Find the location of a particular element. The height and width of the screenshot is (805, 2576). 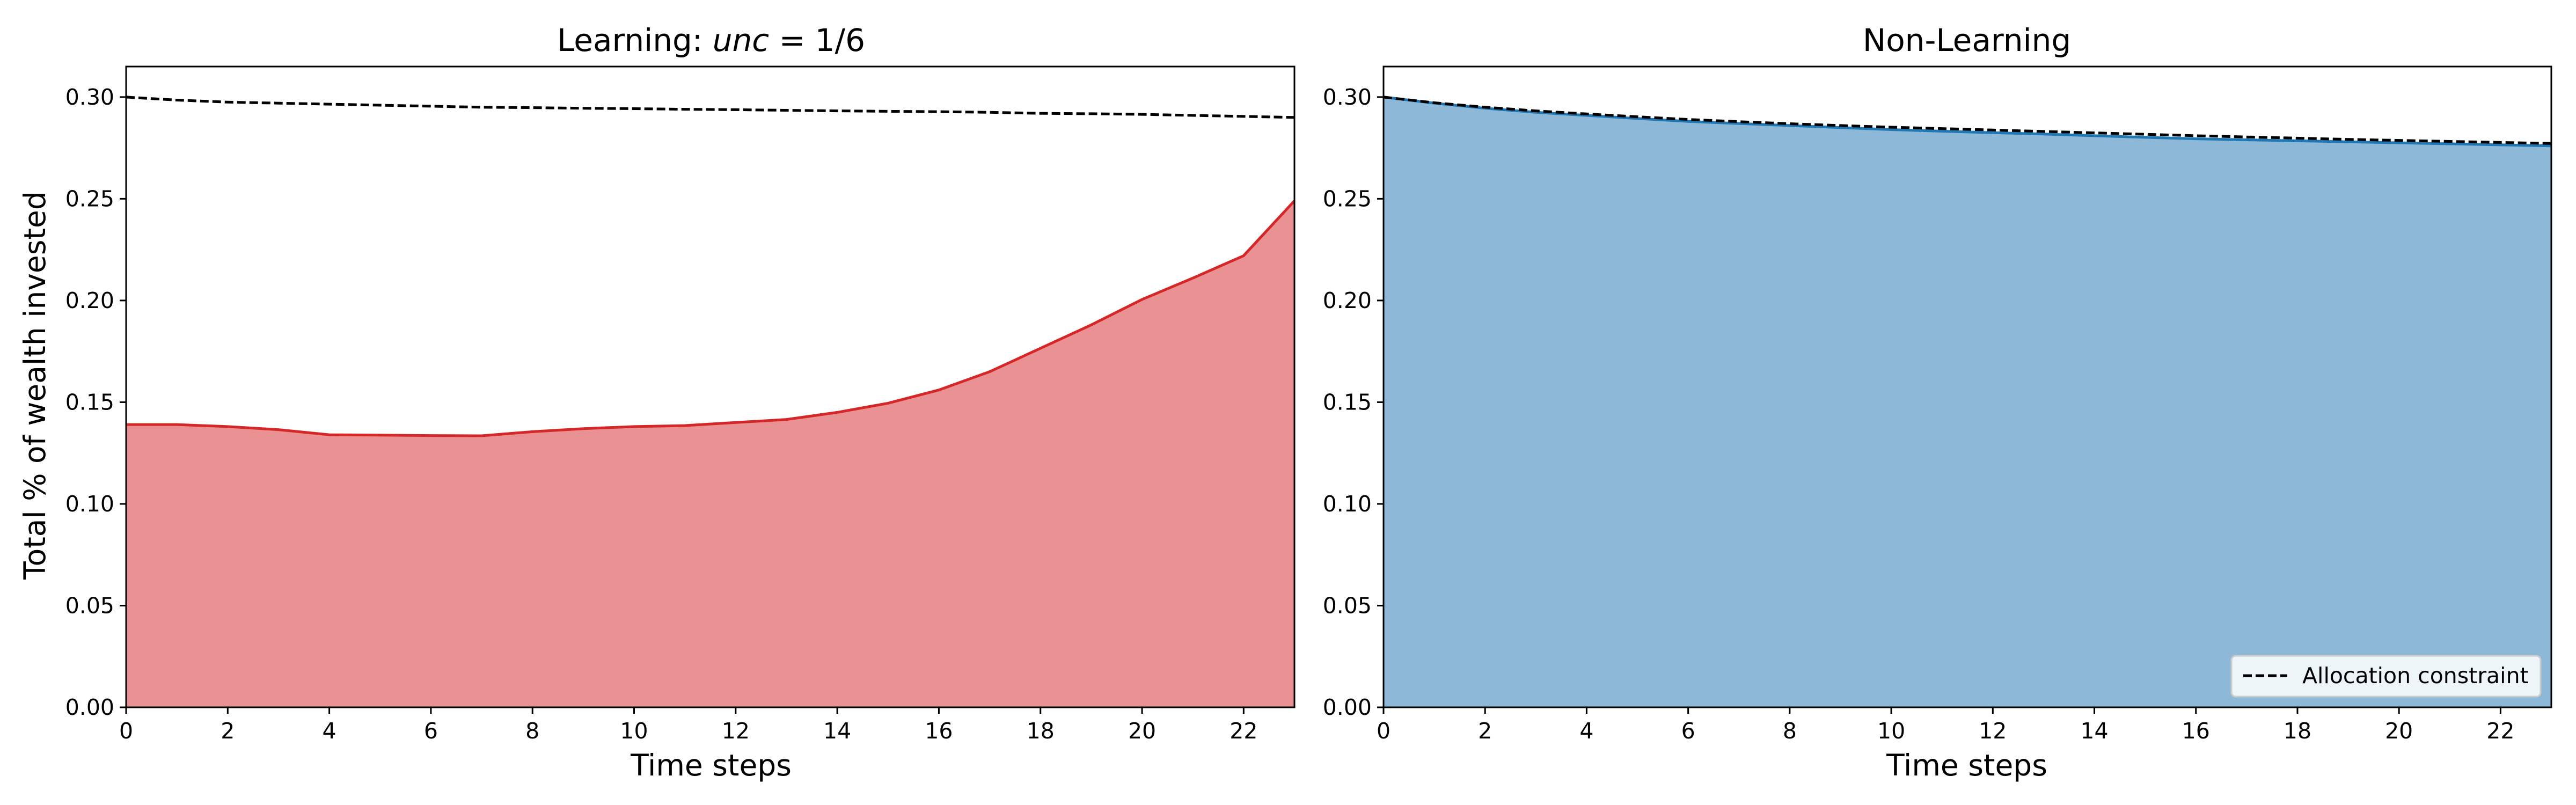

legend-box is located at coordinates (2386, 676).